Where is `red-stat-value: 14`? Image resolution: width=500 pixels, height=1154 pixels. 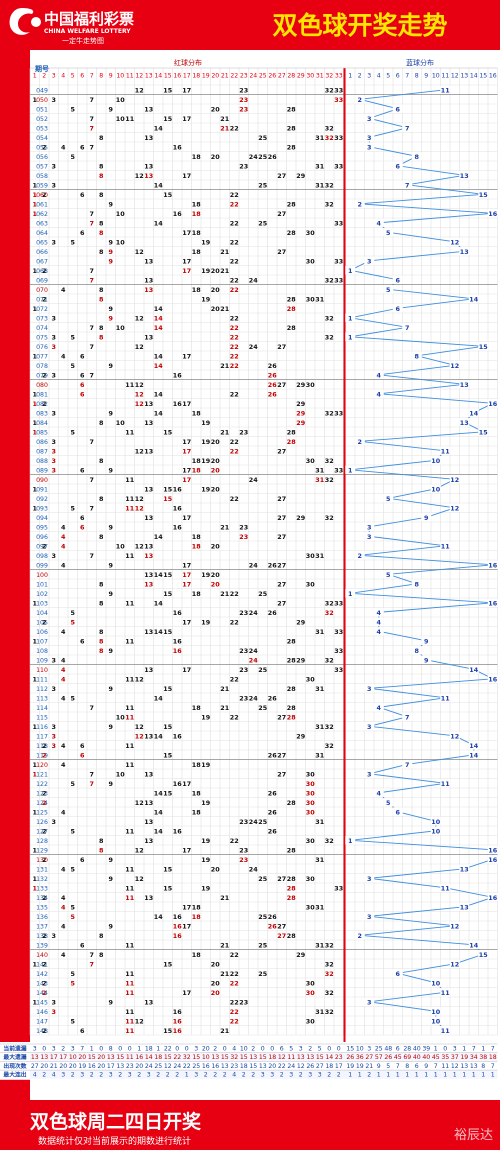
red-stat-value: 14 is located at coordinates (329, 1057).